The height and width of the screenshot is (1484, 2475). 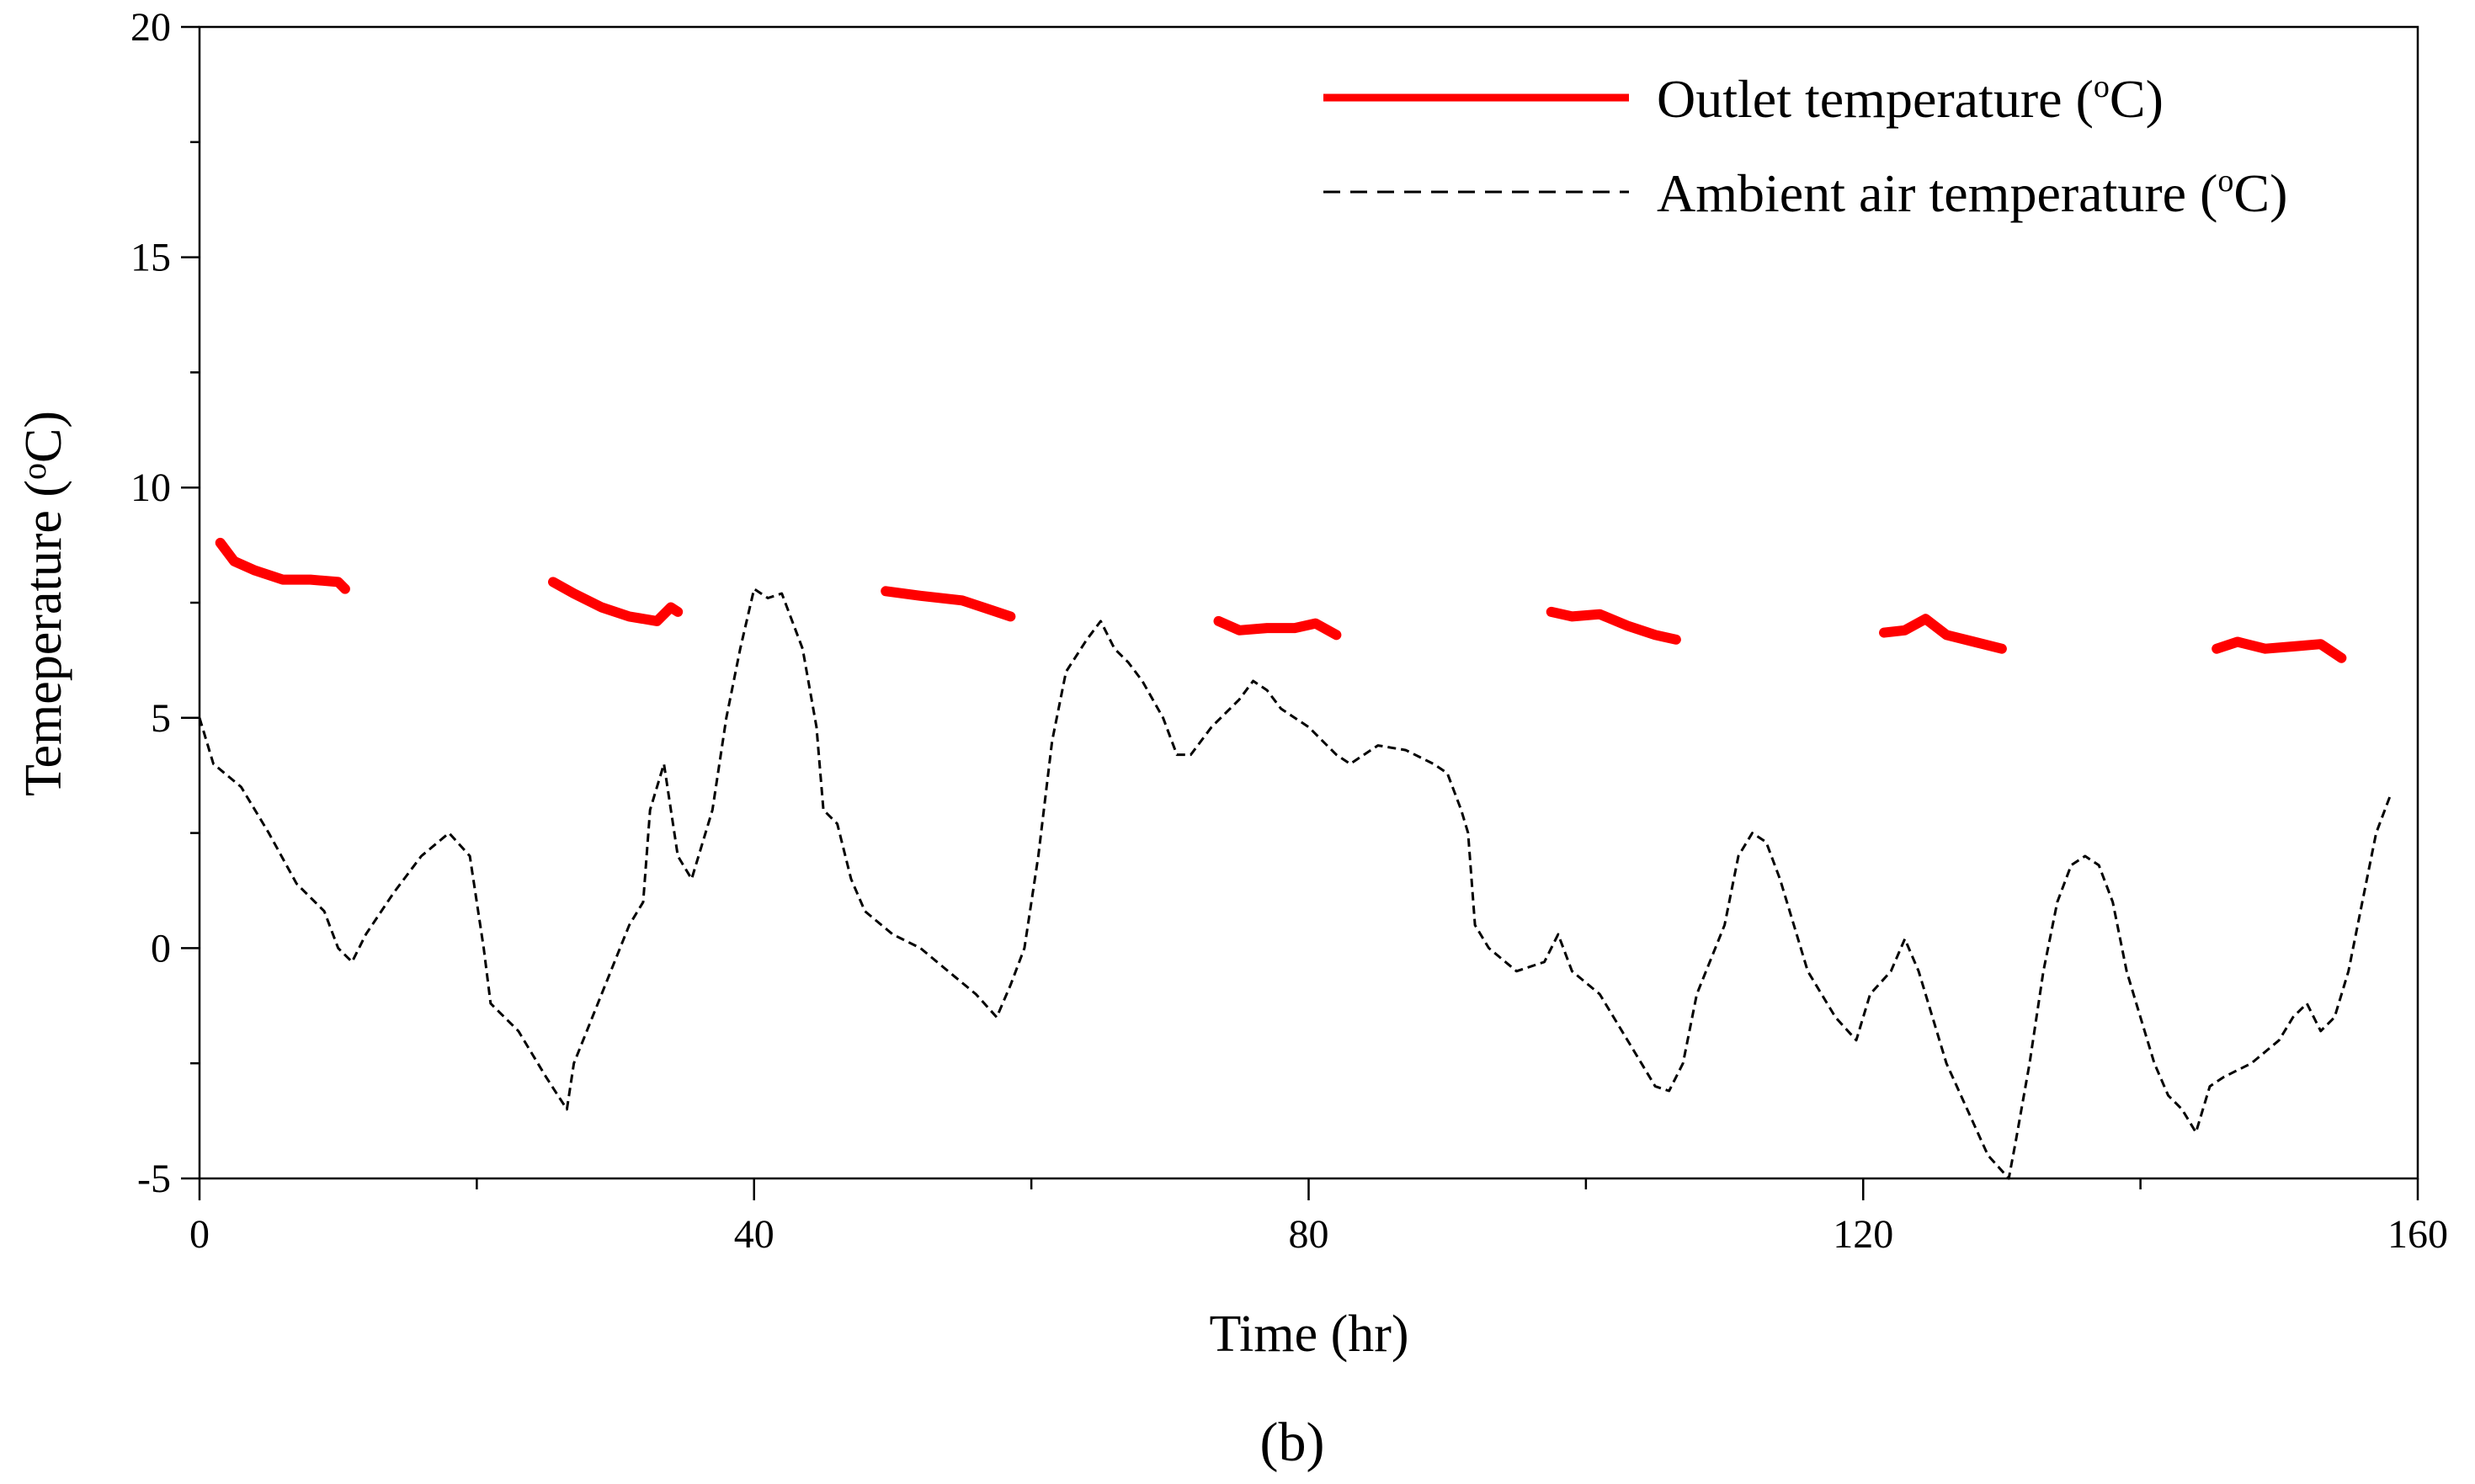 I want to click on y-tick-label: 5, so click(x=161, y=718).